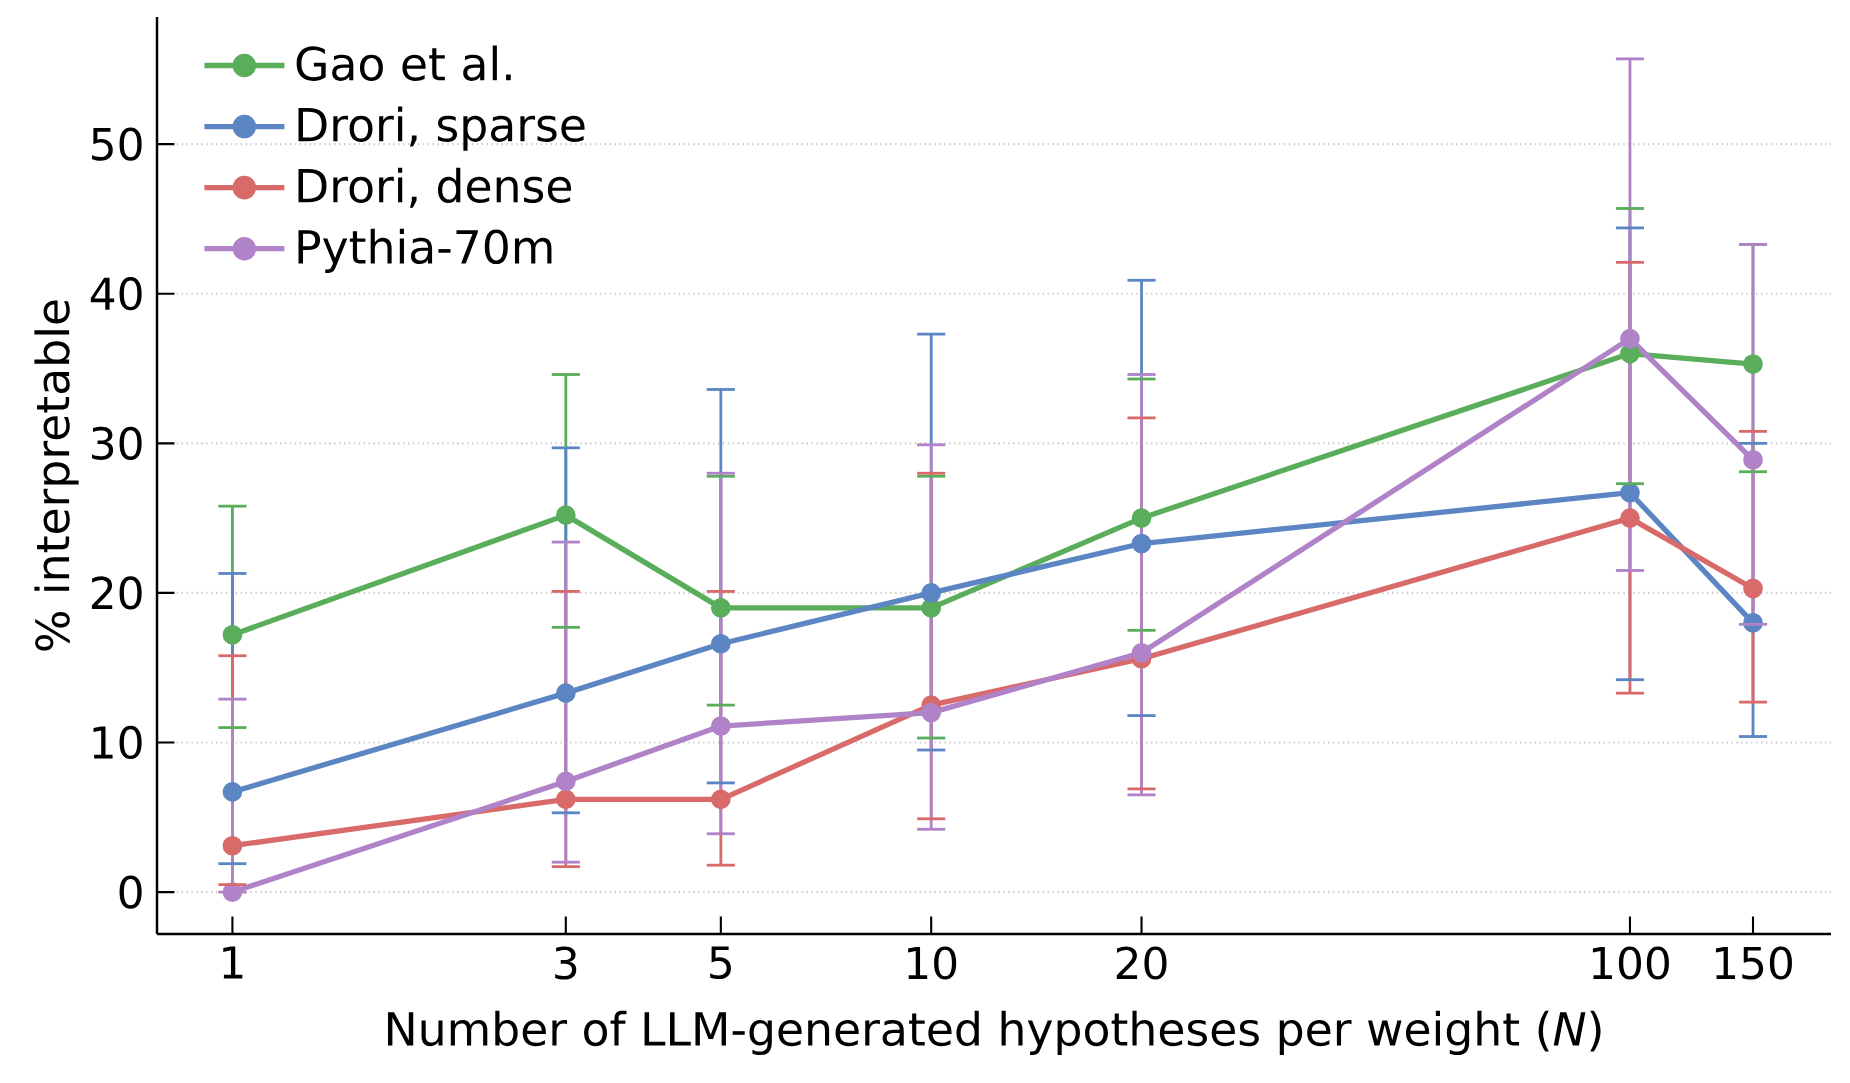  Describe the element at coordinates (1753, 963) in the screenshot. I see `x-tick-label: 150` at that location.